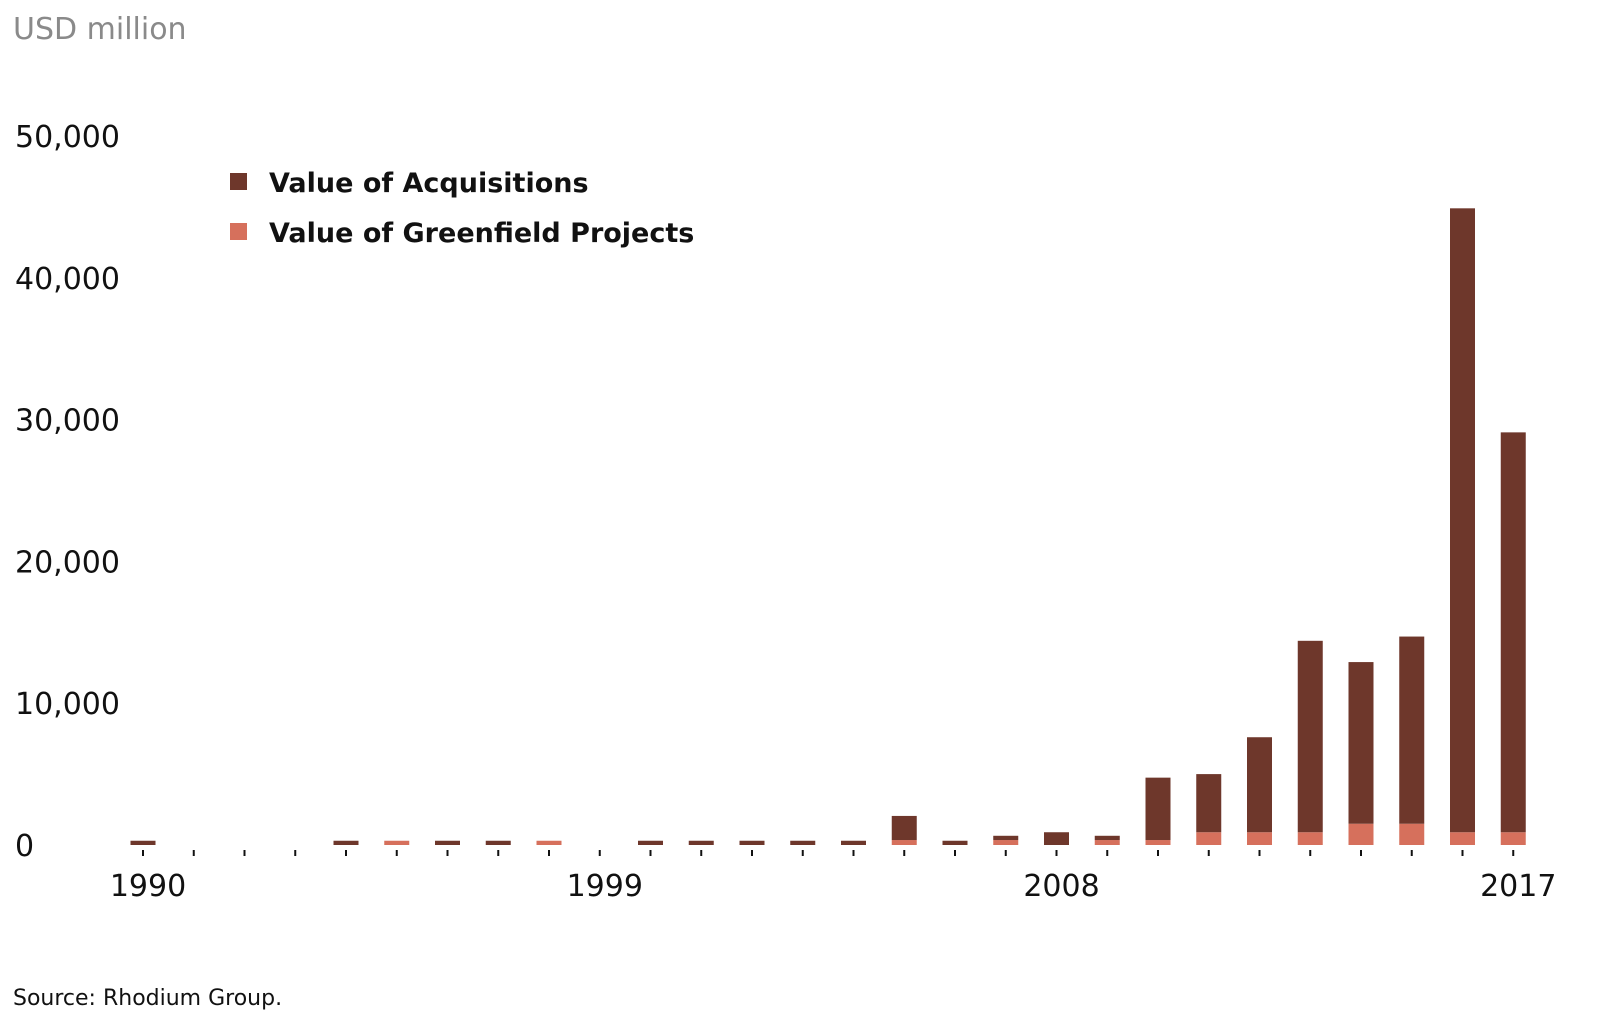  I want to click on y-tick-label: 10,000, so click(67, 704).